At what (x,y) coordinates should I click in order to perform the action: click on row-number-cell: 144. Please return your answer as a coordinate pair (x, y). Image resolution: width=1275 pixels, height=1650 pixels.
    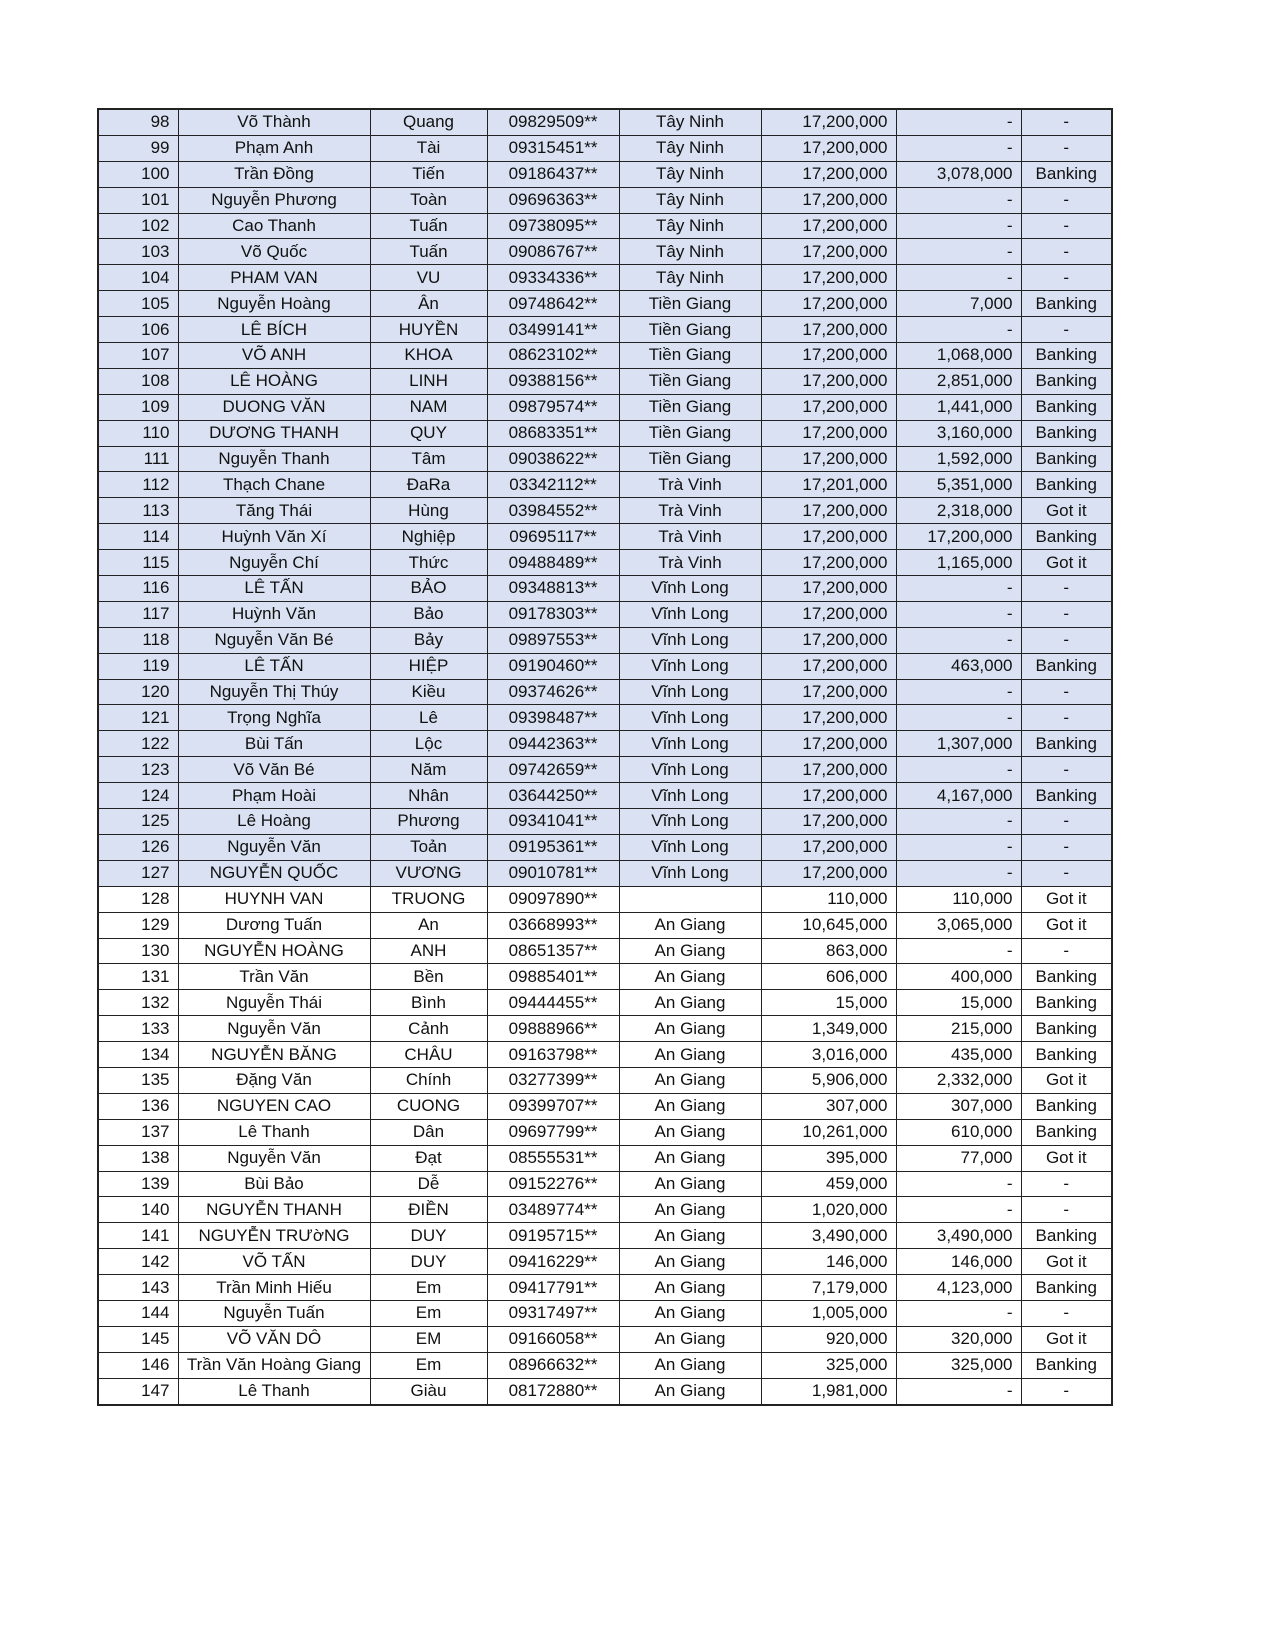
    Looking at the image, I should click on (138, 1313).